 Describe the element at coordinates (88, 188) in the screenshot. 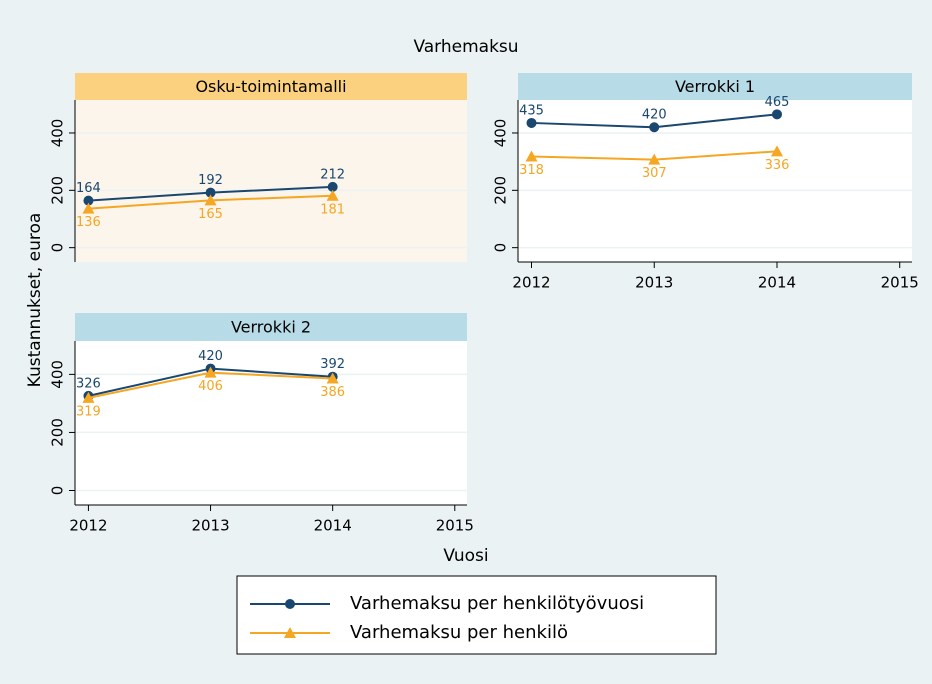

I see `data-label: 164` at that location.